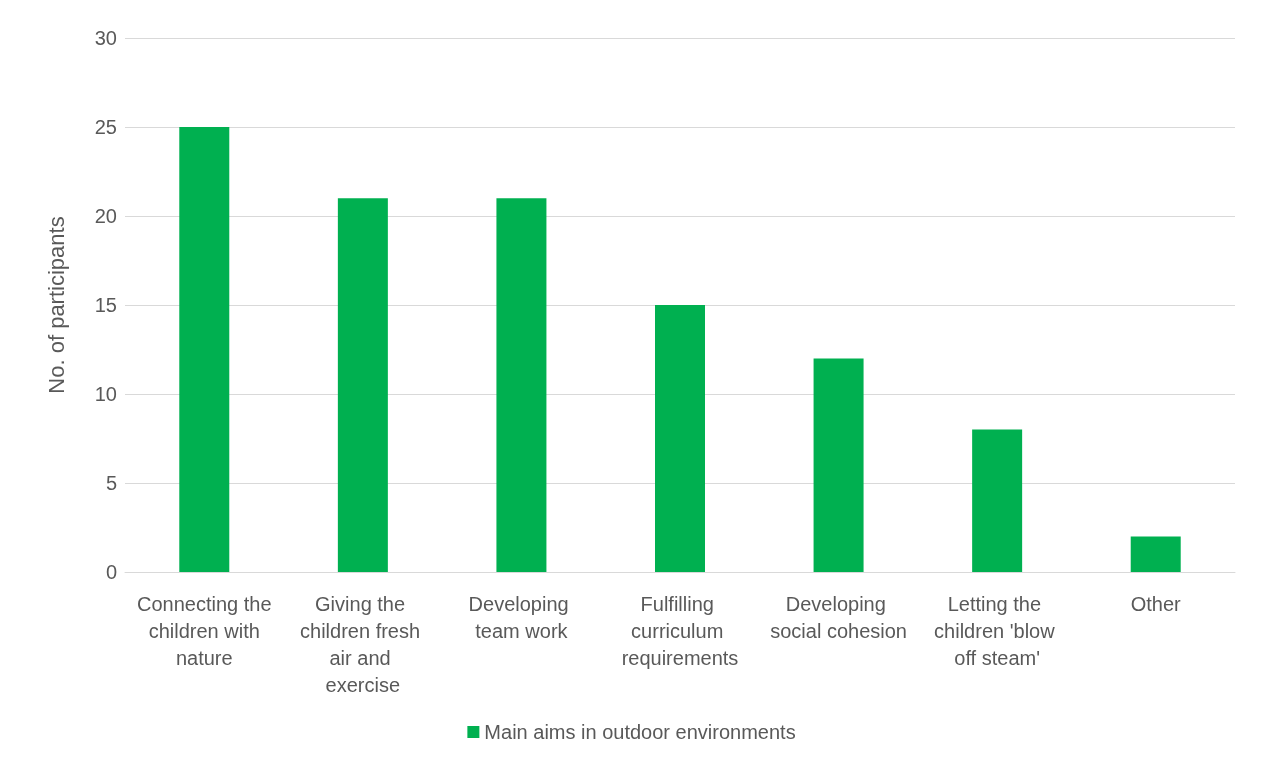 Image resolution: width=1263 pixels, height=765 pixels. Describe the element at coordinates (105, 127) in the screenshot. I see `y-tick-label: 25` at that location.